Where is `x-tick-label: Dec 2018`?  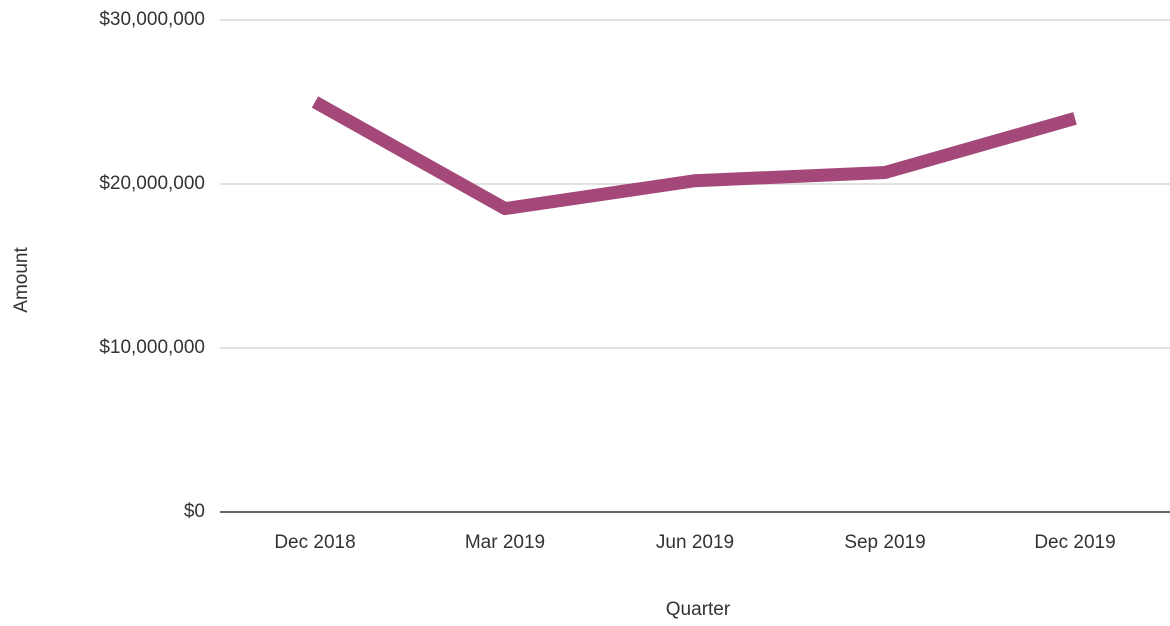 x-tick-label: Dec 2018 is located at coordinates (314, 542).